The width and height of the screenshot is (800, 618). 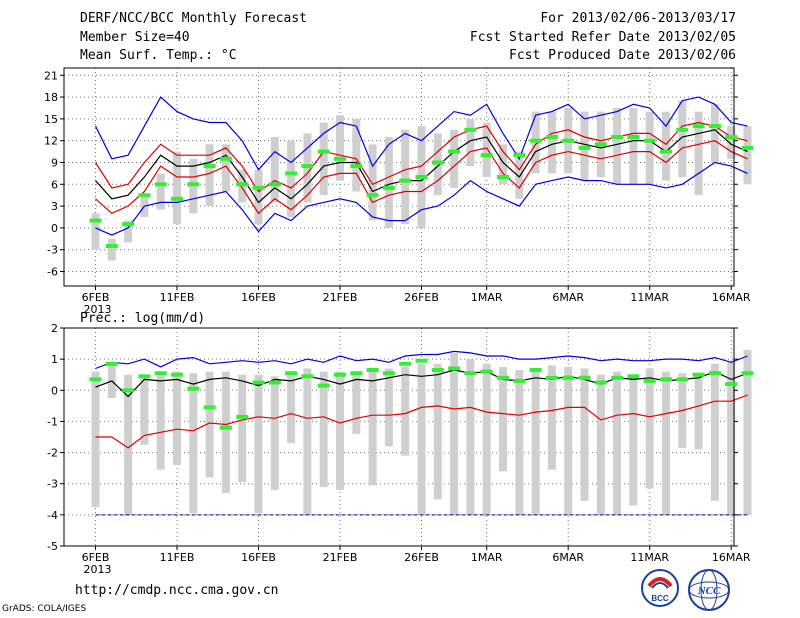 What do you see at coordinates (96, 557) in the screenshot?
I see `prec-xtick-label: 6FEB` at bounding box center [96, 557].